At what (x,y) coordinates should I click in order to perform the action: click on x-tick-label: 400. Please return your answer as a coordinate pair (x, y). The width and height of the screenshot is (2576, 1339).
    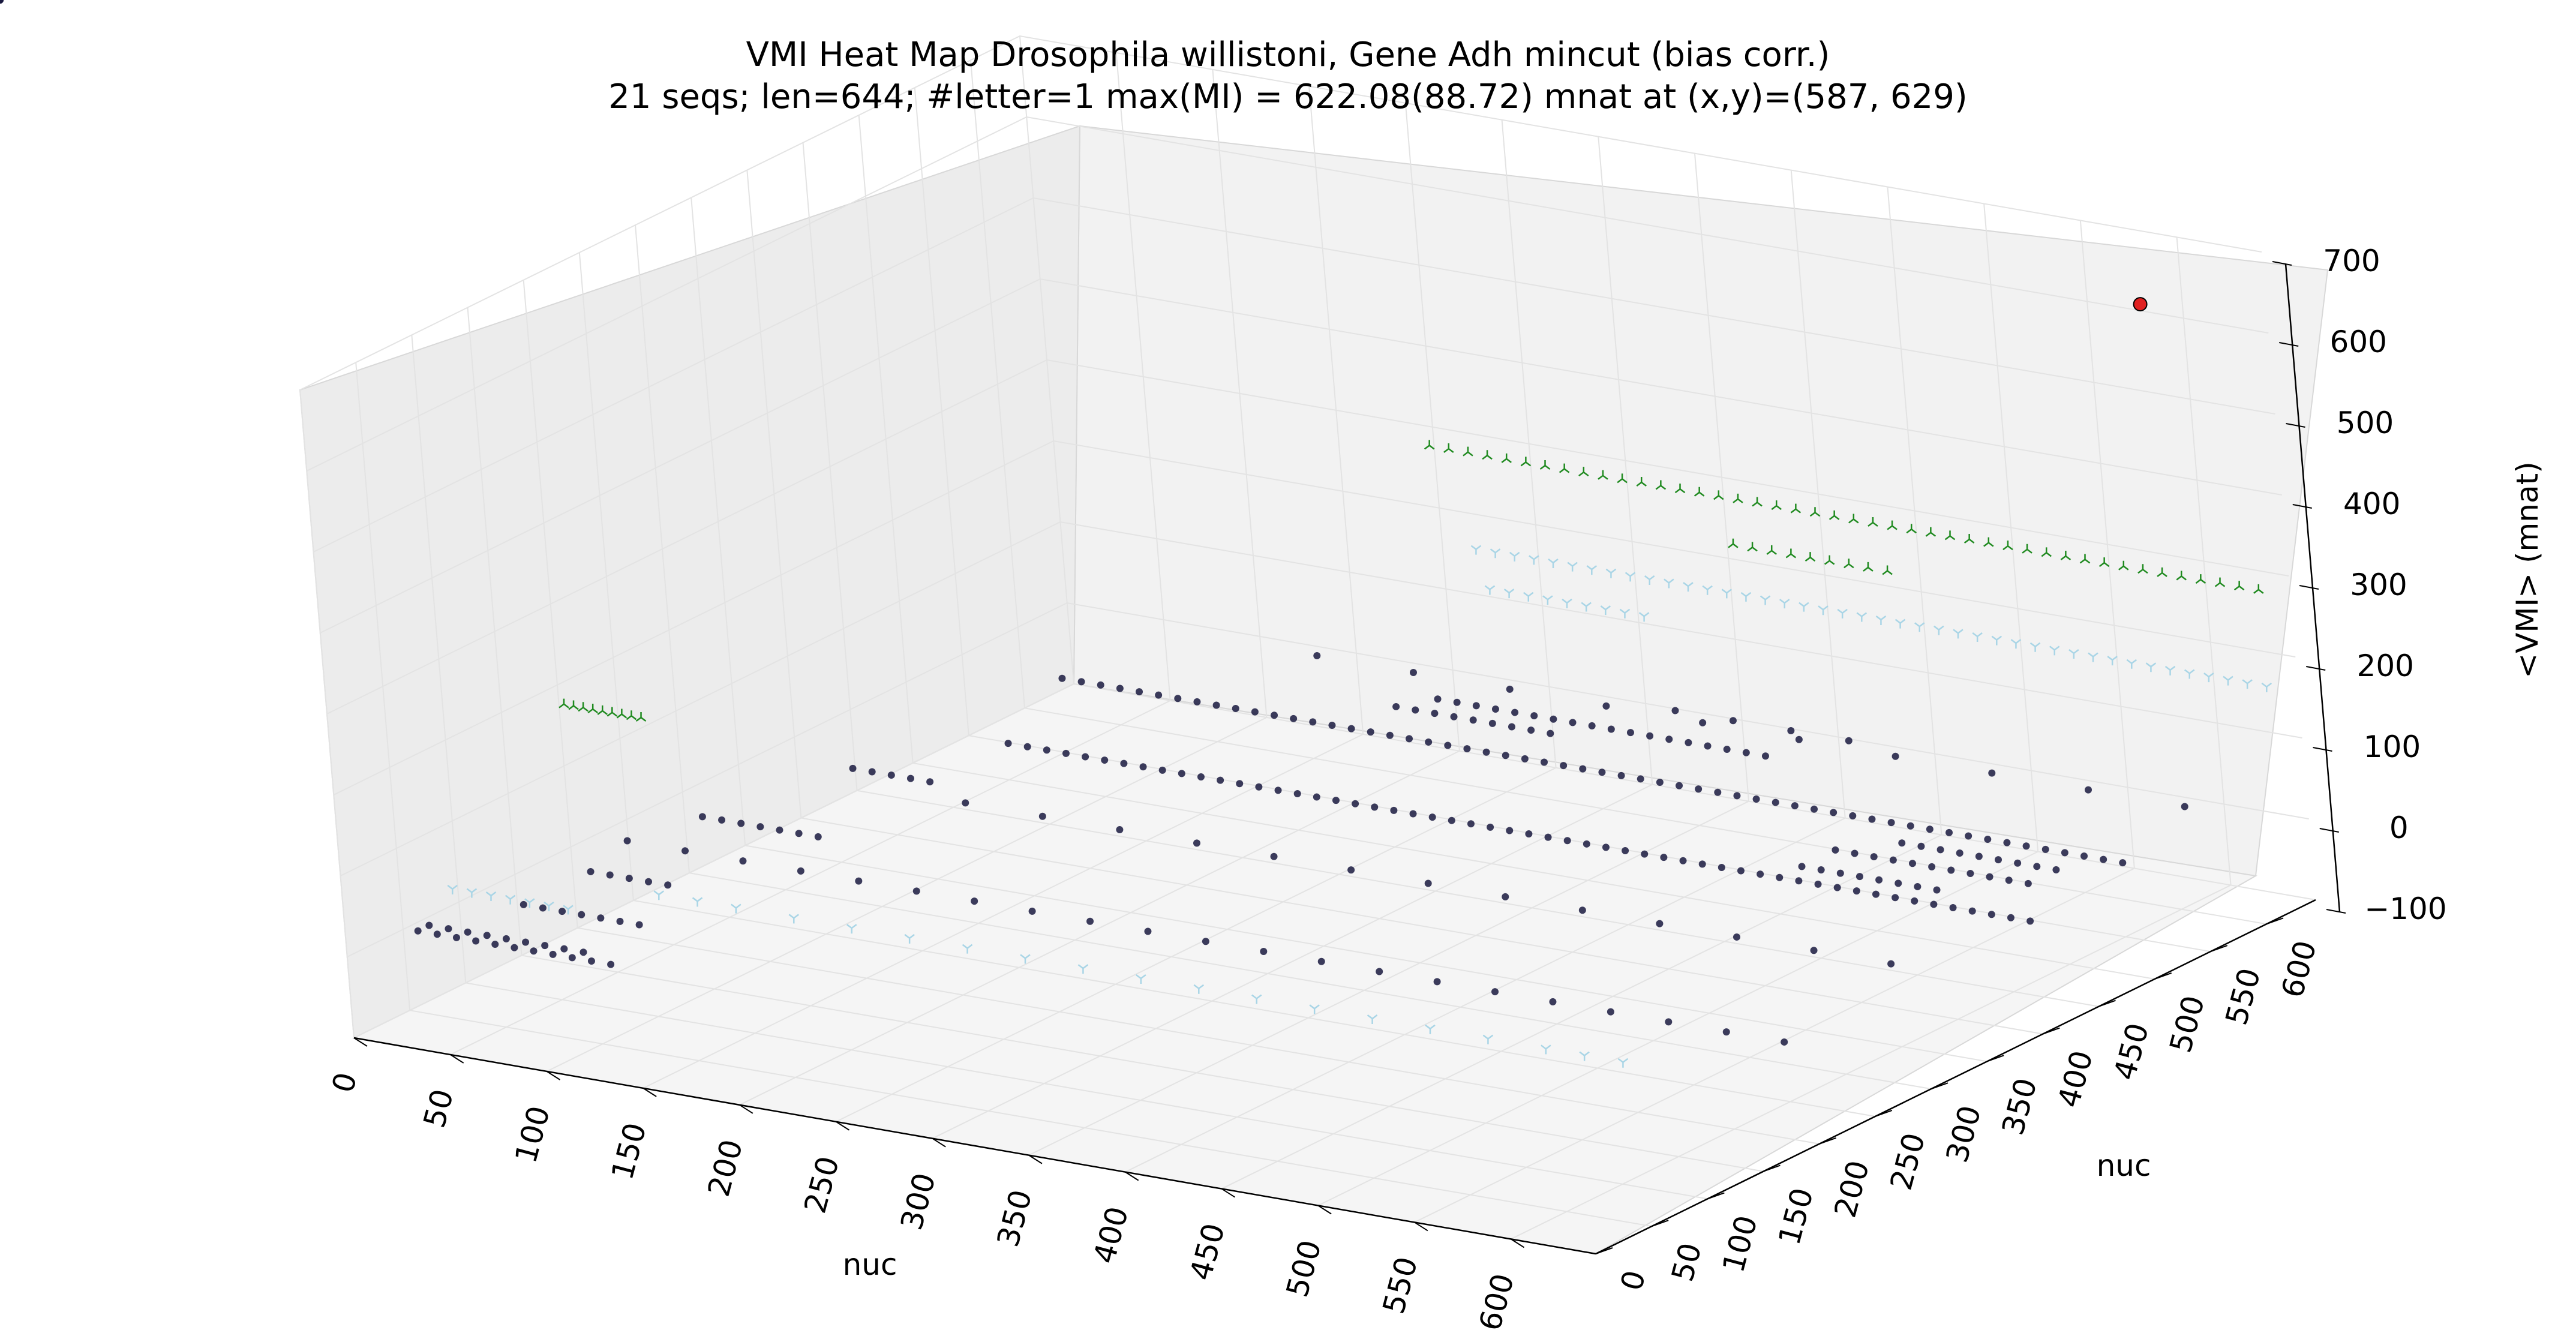
    Looking at the image, I should click on (1111, 1235).